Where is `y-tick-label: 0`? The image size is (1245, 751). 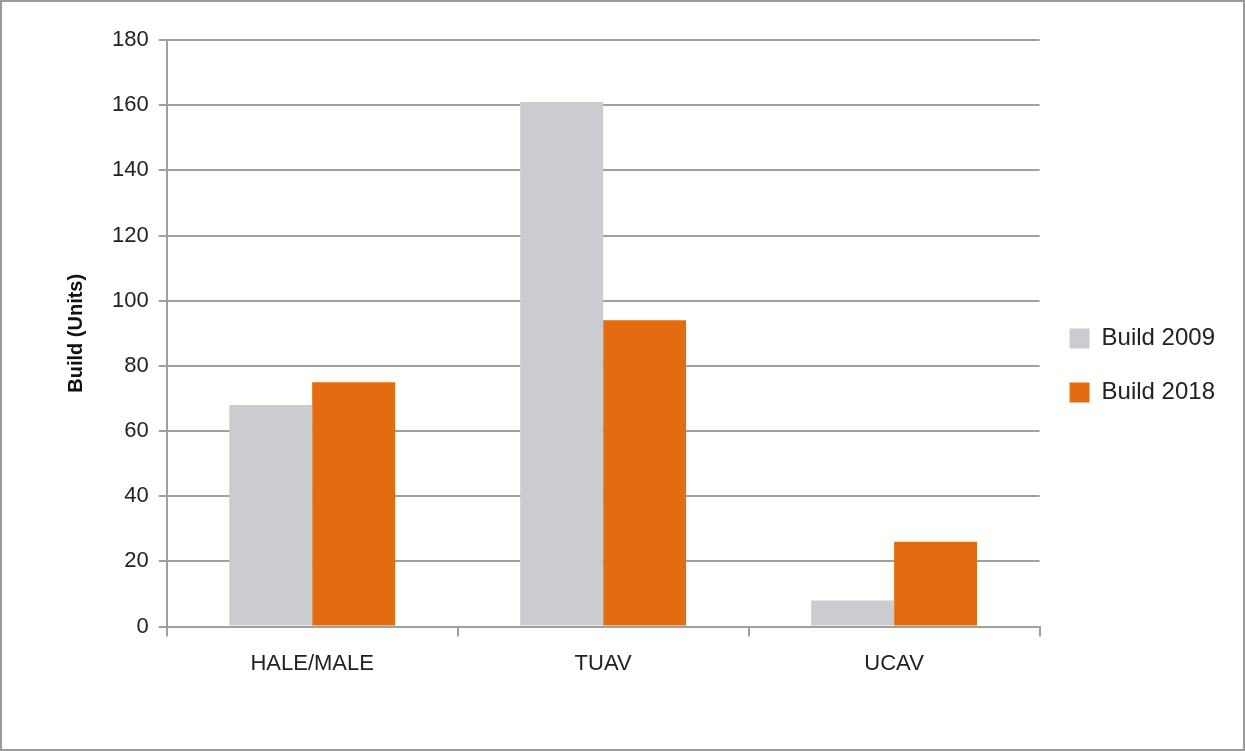
y-tick-label: 0 is located at coordinates (142, 625).